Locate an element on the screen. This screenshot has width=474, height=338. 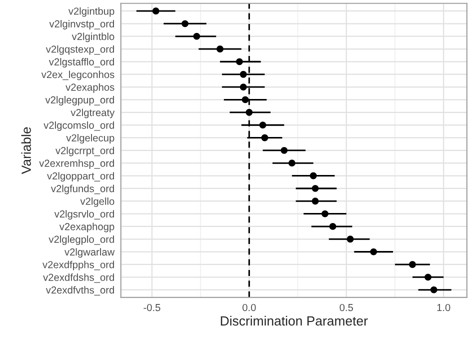
y-tick-label: v2lgcrrpt_ord is located at coordinates (84, 151).